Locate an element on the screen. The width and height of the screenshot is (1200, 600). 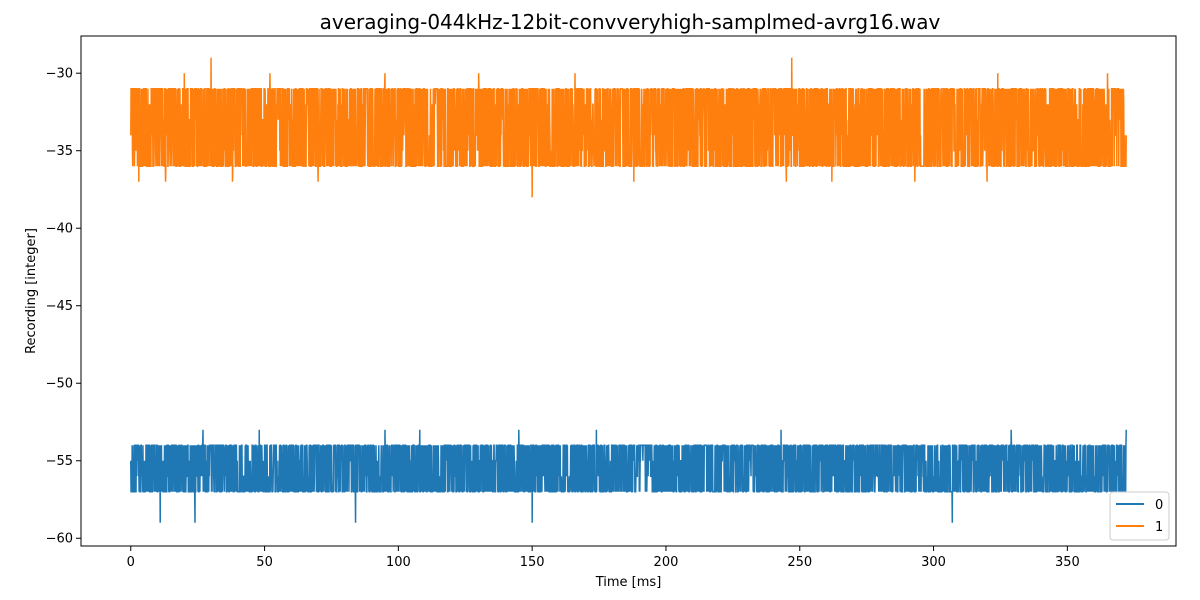
x-tick-label-2: 100 is located at coordinates (398, 562).